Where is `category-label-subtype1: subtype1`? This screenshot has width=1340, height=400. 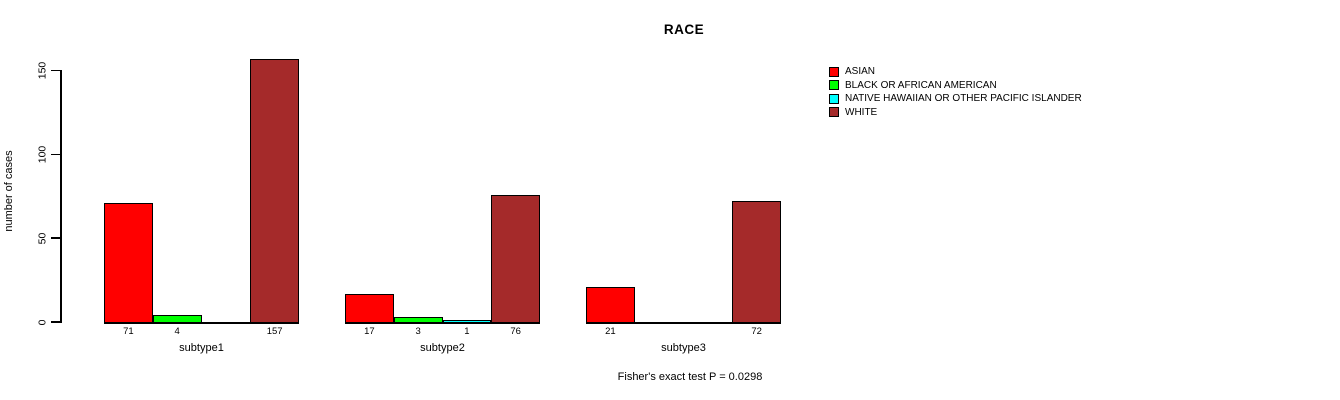
category-label-subtype1: subtype1 is located at coordinates (201, 348).